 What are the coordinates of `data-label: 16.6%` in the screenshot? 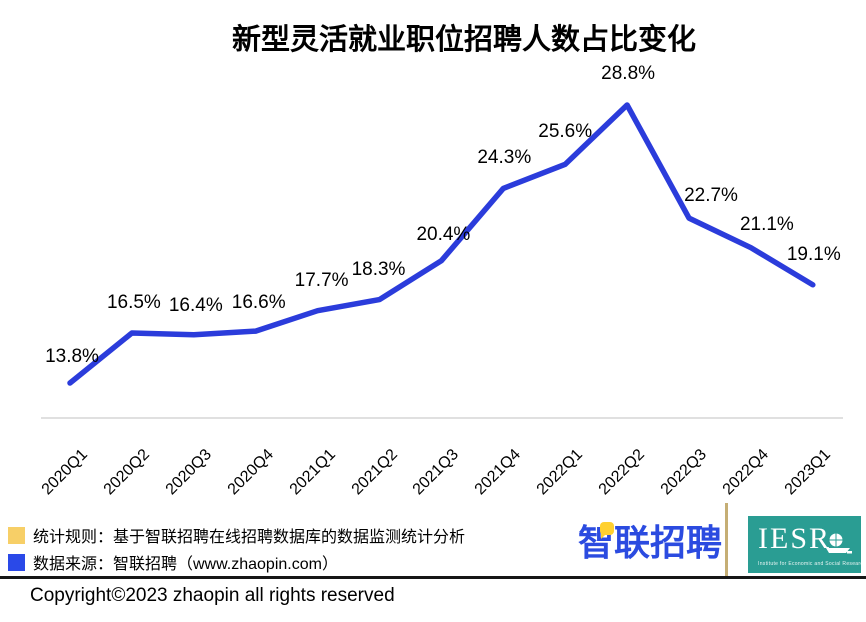 It's located at (258, 303).